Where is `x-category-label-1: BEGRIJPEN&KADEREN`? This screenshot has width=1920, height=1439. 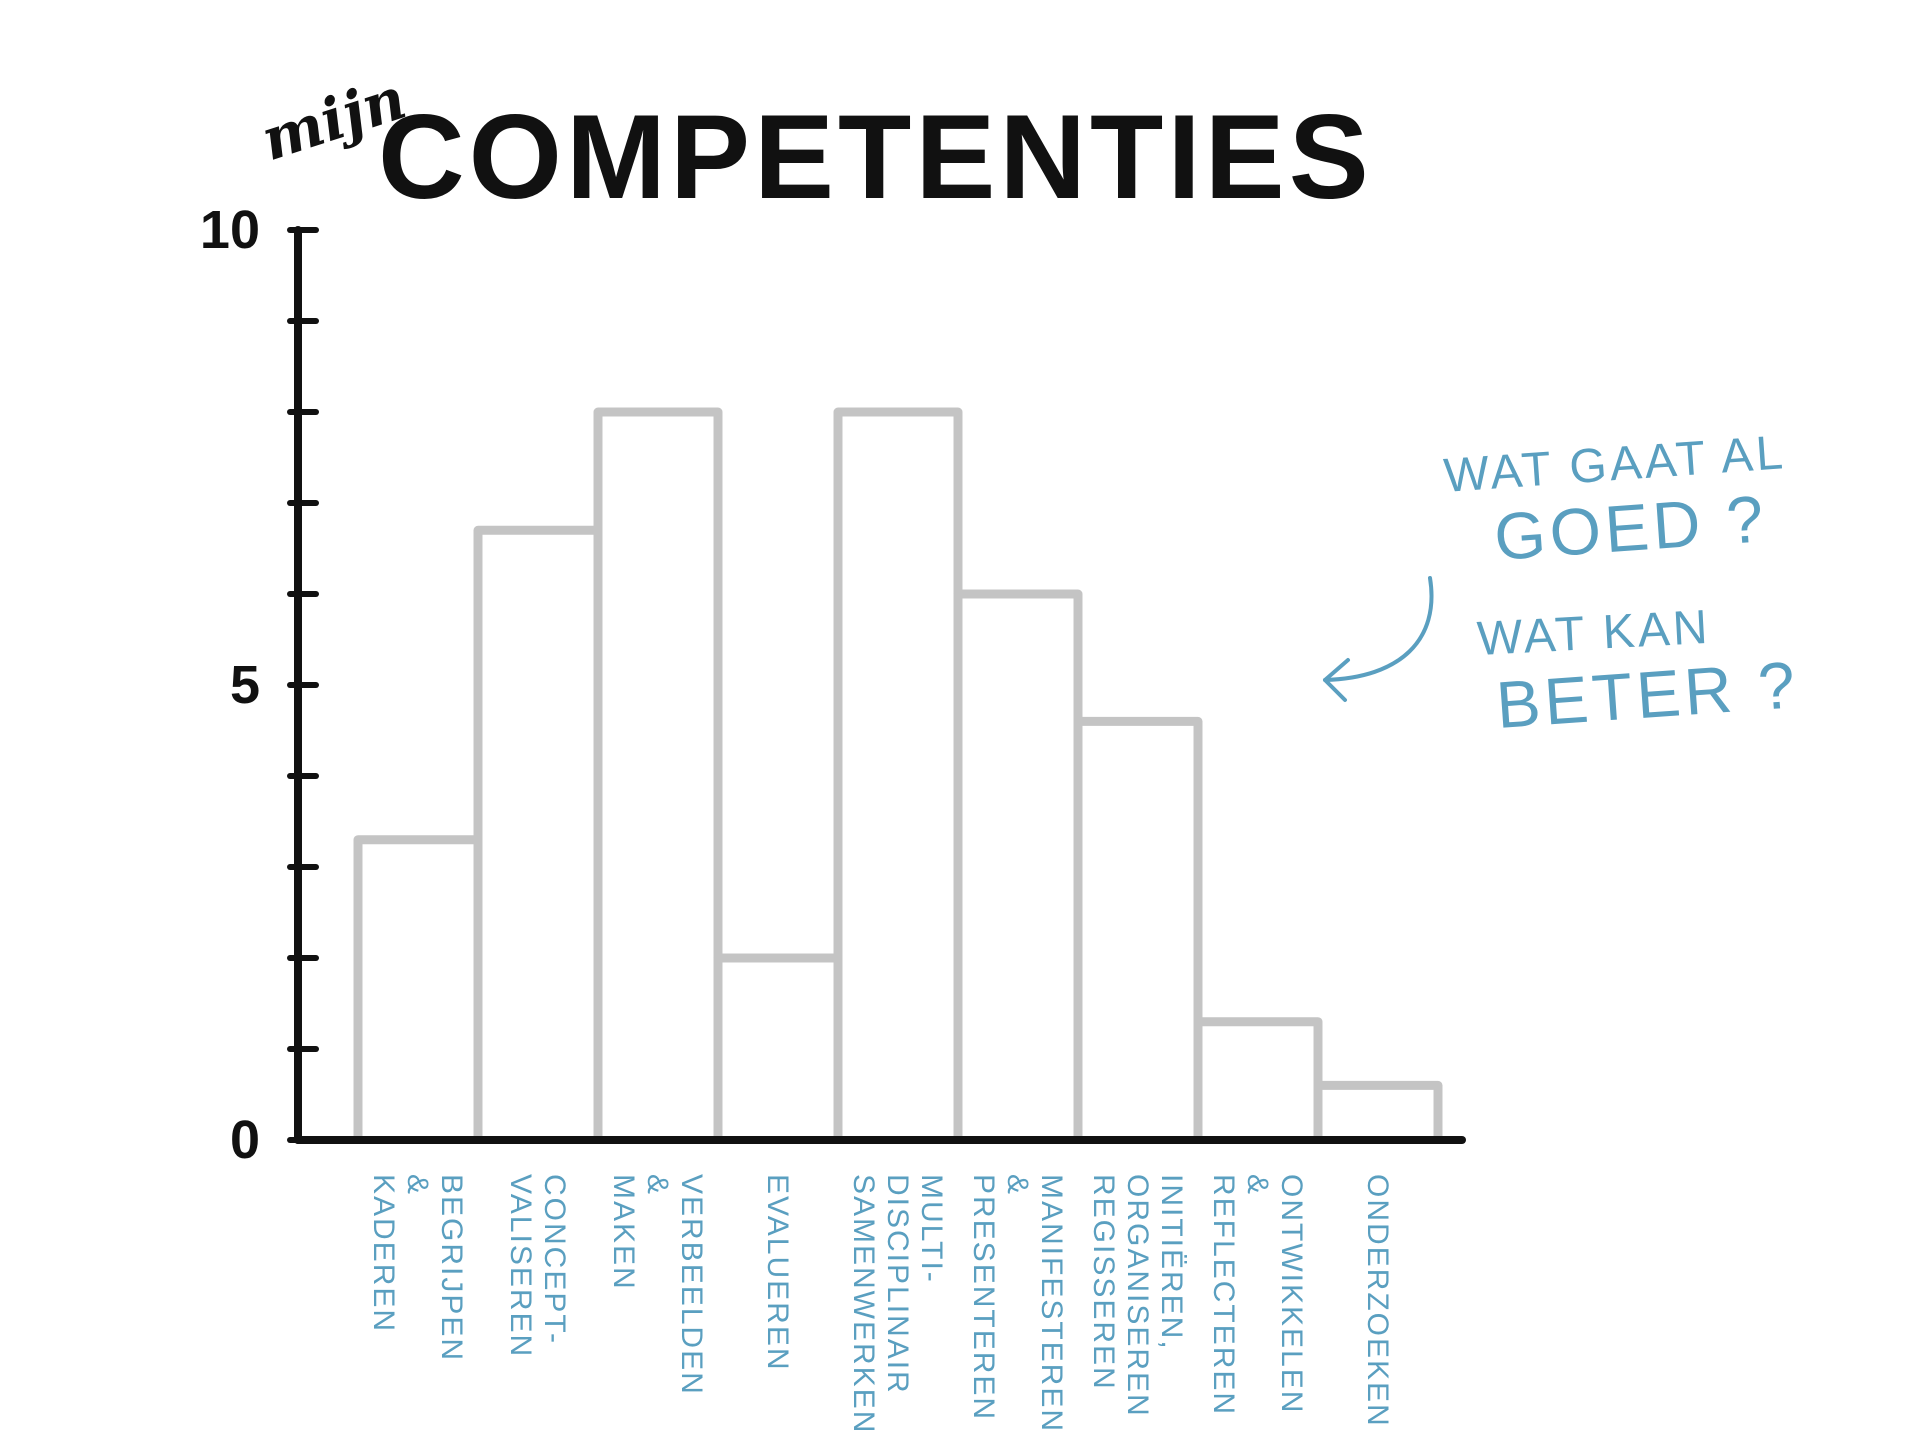 x-category-label-1: BEGRIJPEN&KADEREN is located at coordinates (417, 1268).